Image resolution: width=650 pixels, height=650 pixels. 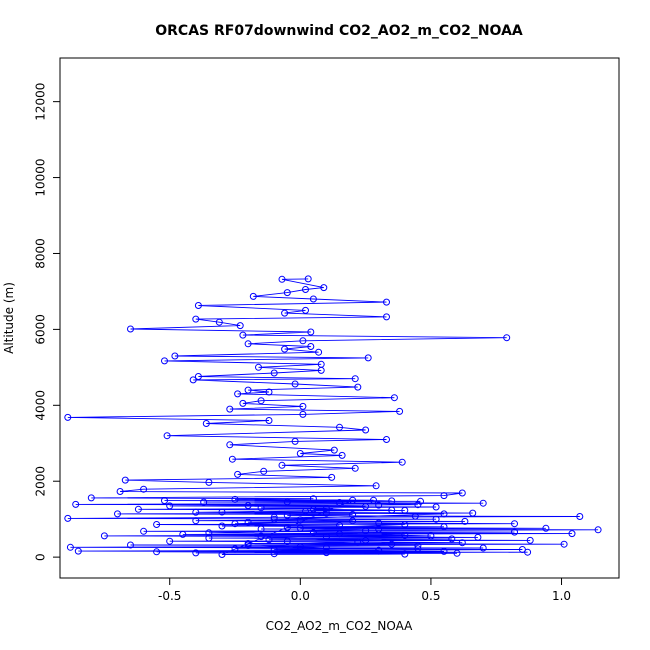 What do you see at coordinates (561, 596) in the screenshot?
I see `x-tick-label: 1.0` at bounding box center [561, 596].